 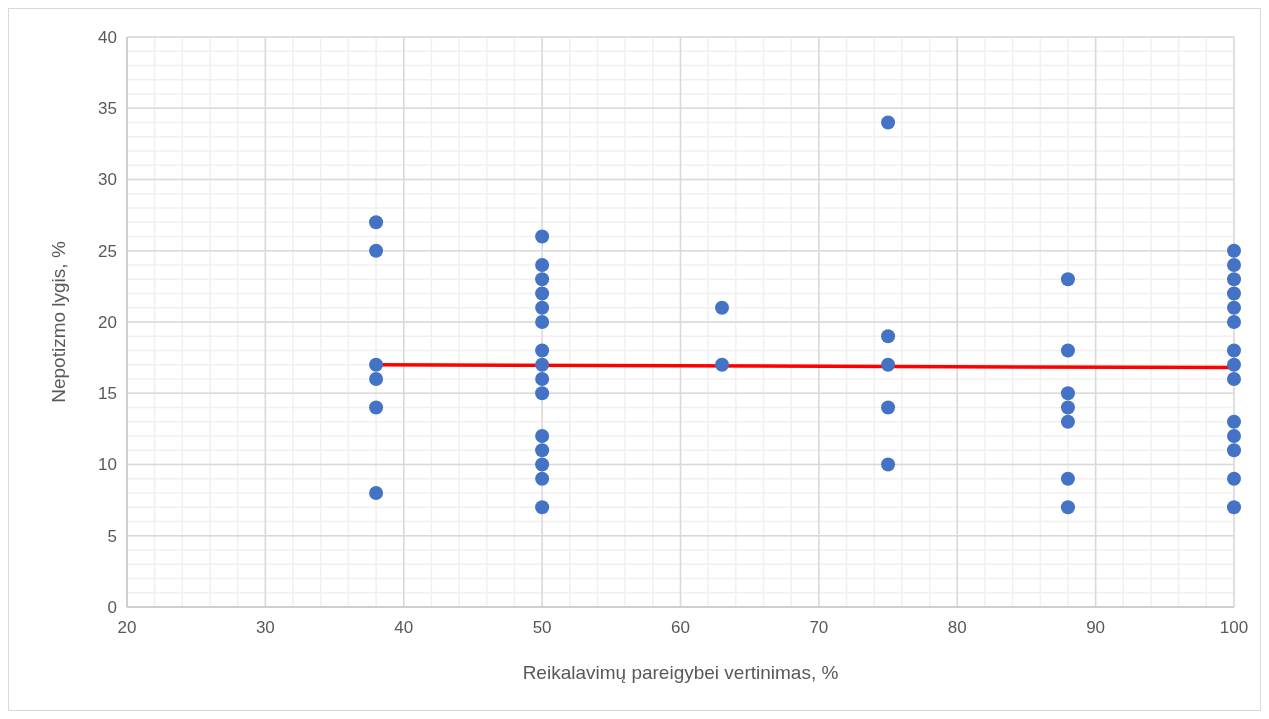 What do you see at coordinates (1234, 627) in the screenshot?
I see `x-tick-label: 100` at bounding box center [1234, 627].